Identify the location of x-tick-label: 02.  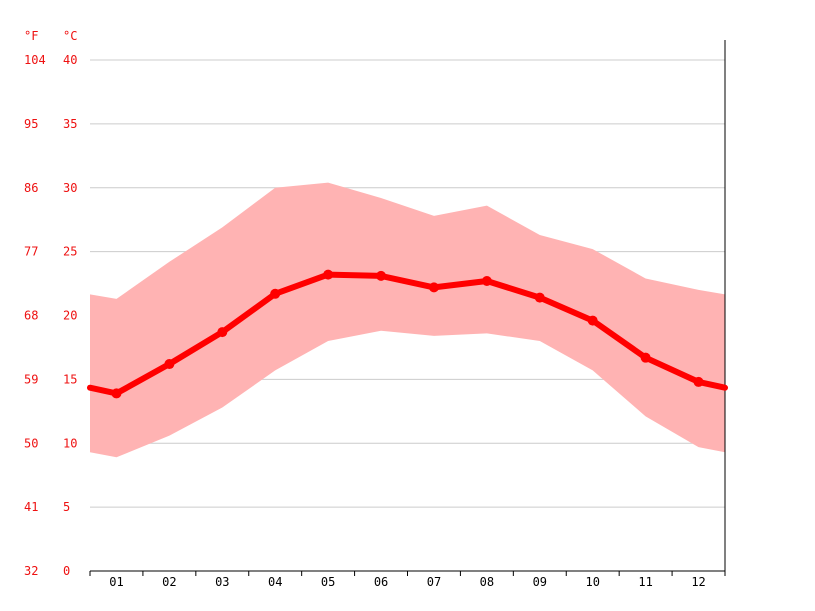
(169, 582).